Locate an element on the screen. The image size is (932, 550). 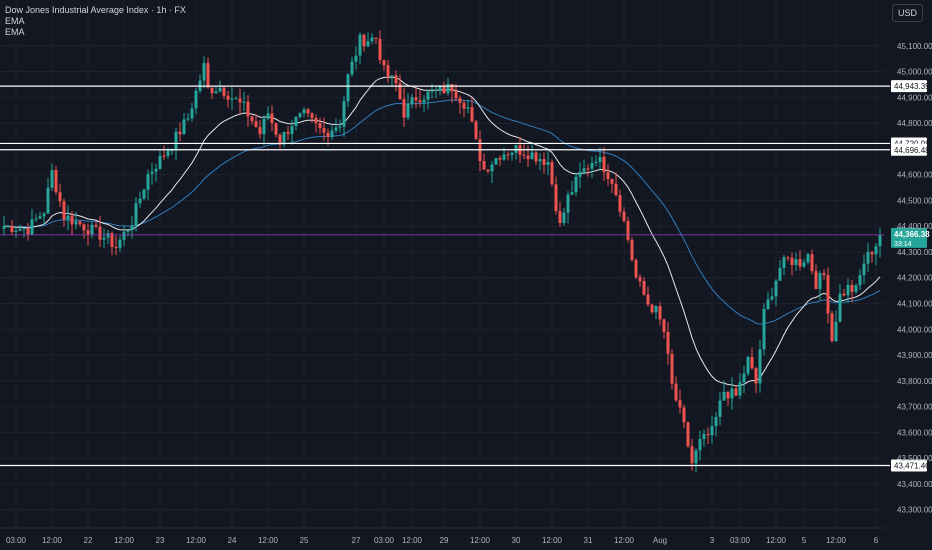
level-tag is located at coordinates (909, 86).